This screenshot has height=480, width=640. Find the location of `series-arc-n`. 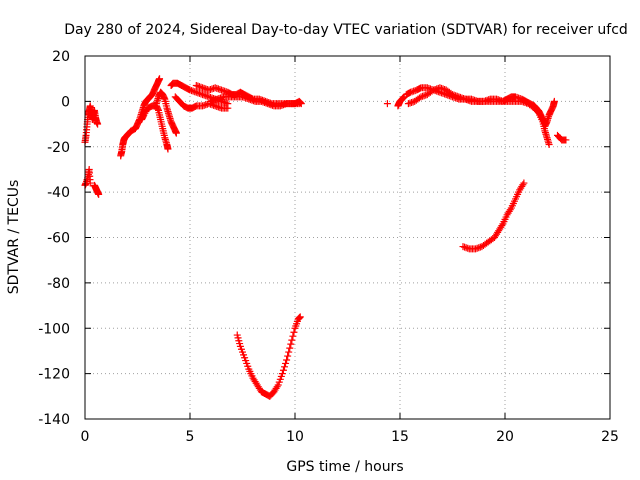

series-arc-n is located at coordinates (549, 113).